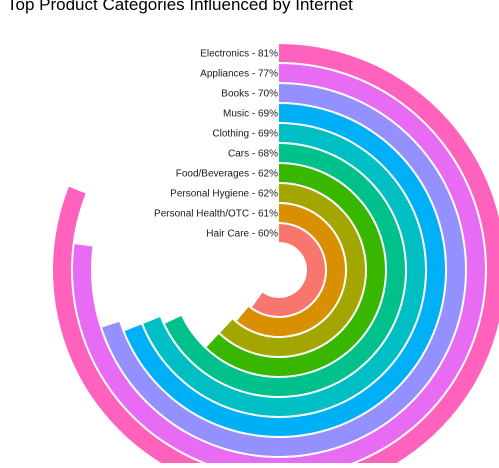 The image size is (499, 468). What do you see at coordinates (239, 74) in the screenshot?
I see `bar-label-appliances: Appliances - 77%` at bounding box center [239, 74].